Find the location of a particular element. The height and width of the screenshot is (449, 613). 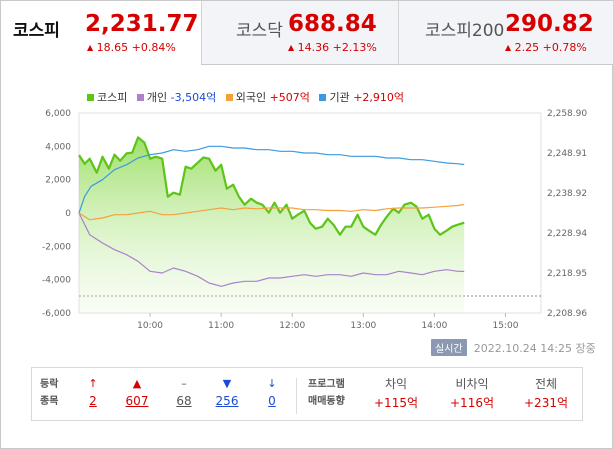

right-tick-label: 2,218.95 is located at coordinates (567, 274).